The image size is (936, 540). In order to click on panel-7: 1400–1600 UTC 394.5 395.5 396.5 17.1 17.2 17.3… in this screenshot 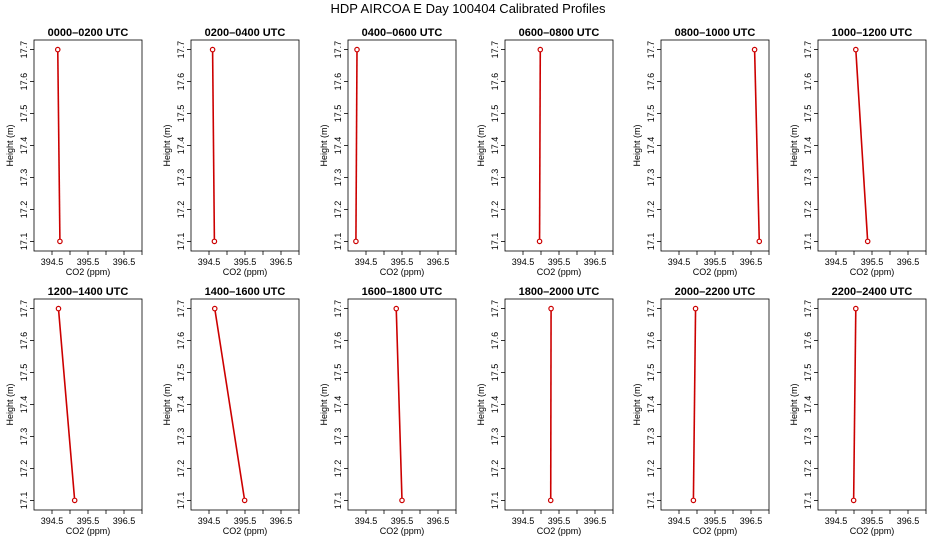, I will do `click(231, 411)`.